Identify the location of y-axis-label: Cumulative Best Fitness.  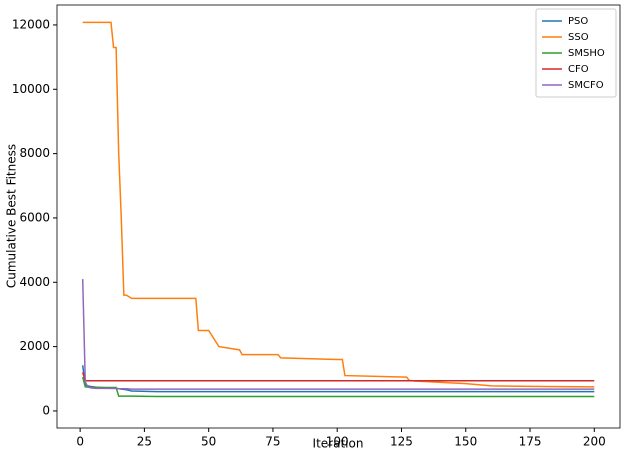
(12, 216).